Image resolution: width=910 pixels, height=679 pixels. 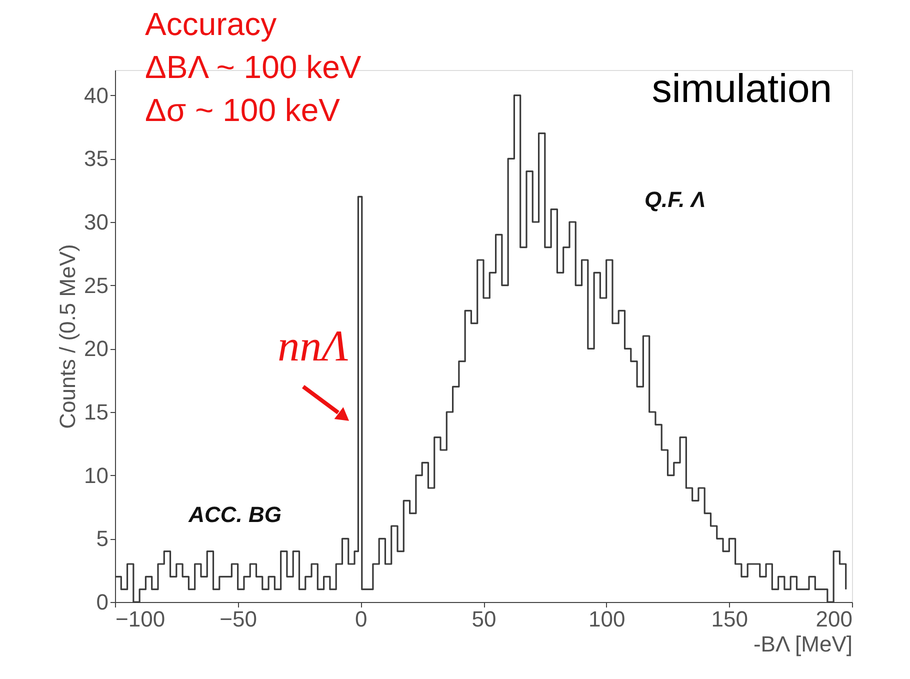 I want to click on y-tick-label: 25, so click(x=96, y=285).